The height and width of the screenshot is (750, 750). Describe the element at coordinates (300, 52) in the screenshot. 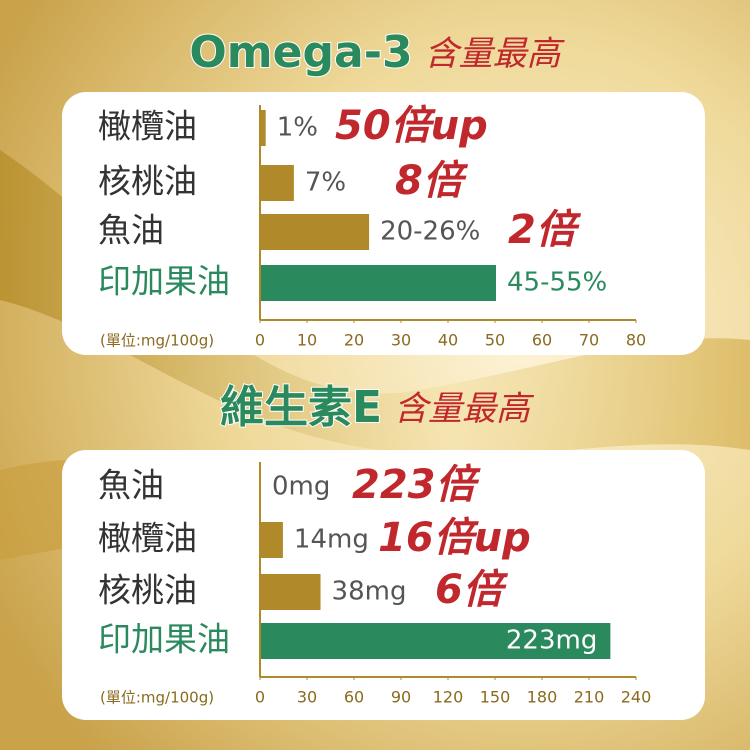

I see `title-main: Omega-3` at that location.